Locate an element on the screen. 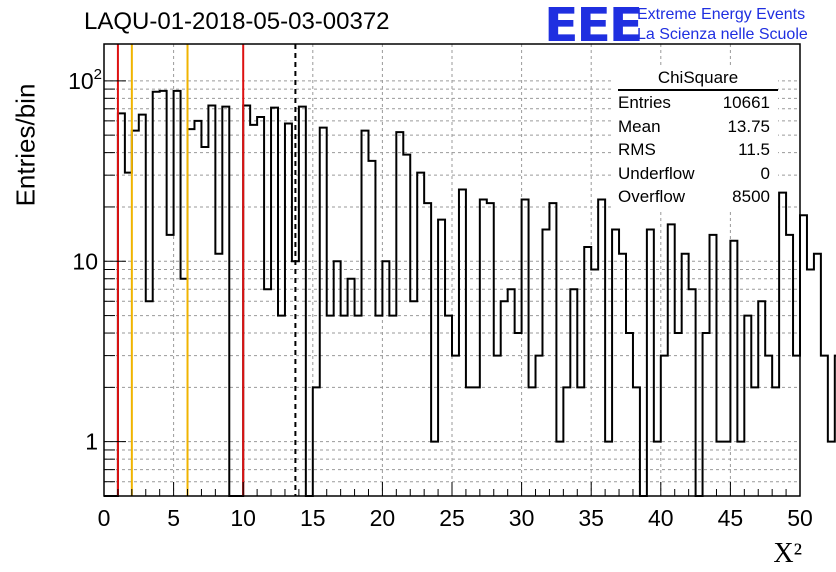  y-tick-label: 10 is located at coordinates (85, 261).